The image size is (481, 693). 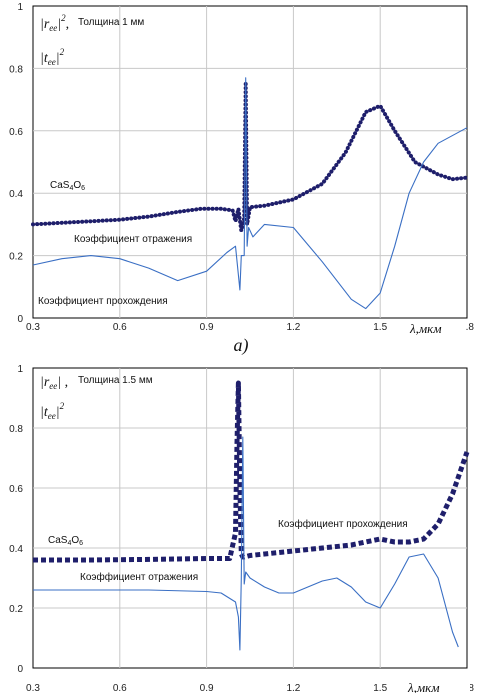 I want to click on thickness-label: Толщина 1 мм, so click(x=111, y=22).